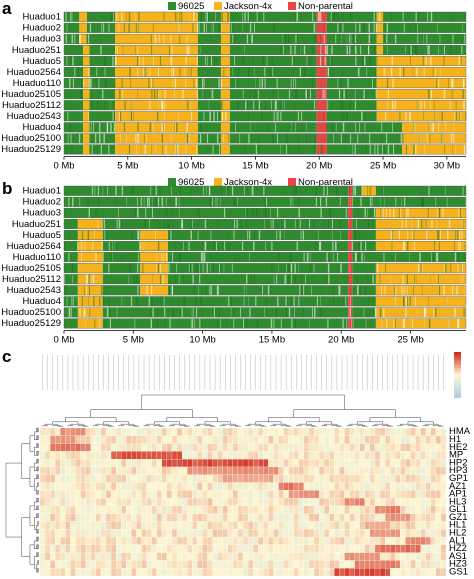 The height and width of the screenshot is (579, 474). Describe the element at coordinates (292, 182) in the screenshot. I see `legend-swatch` at that location.